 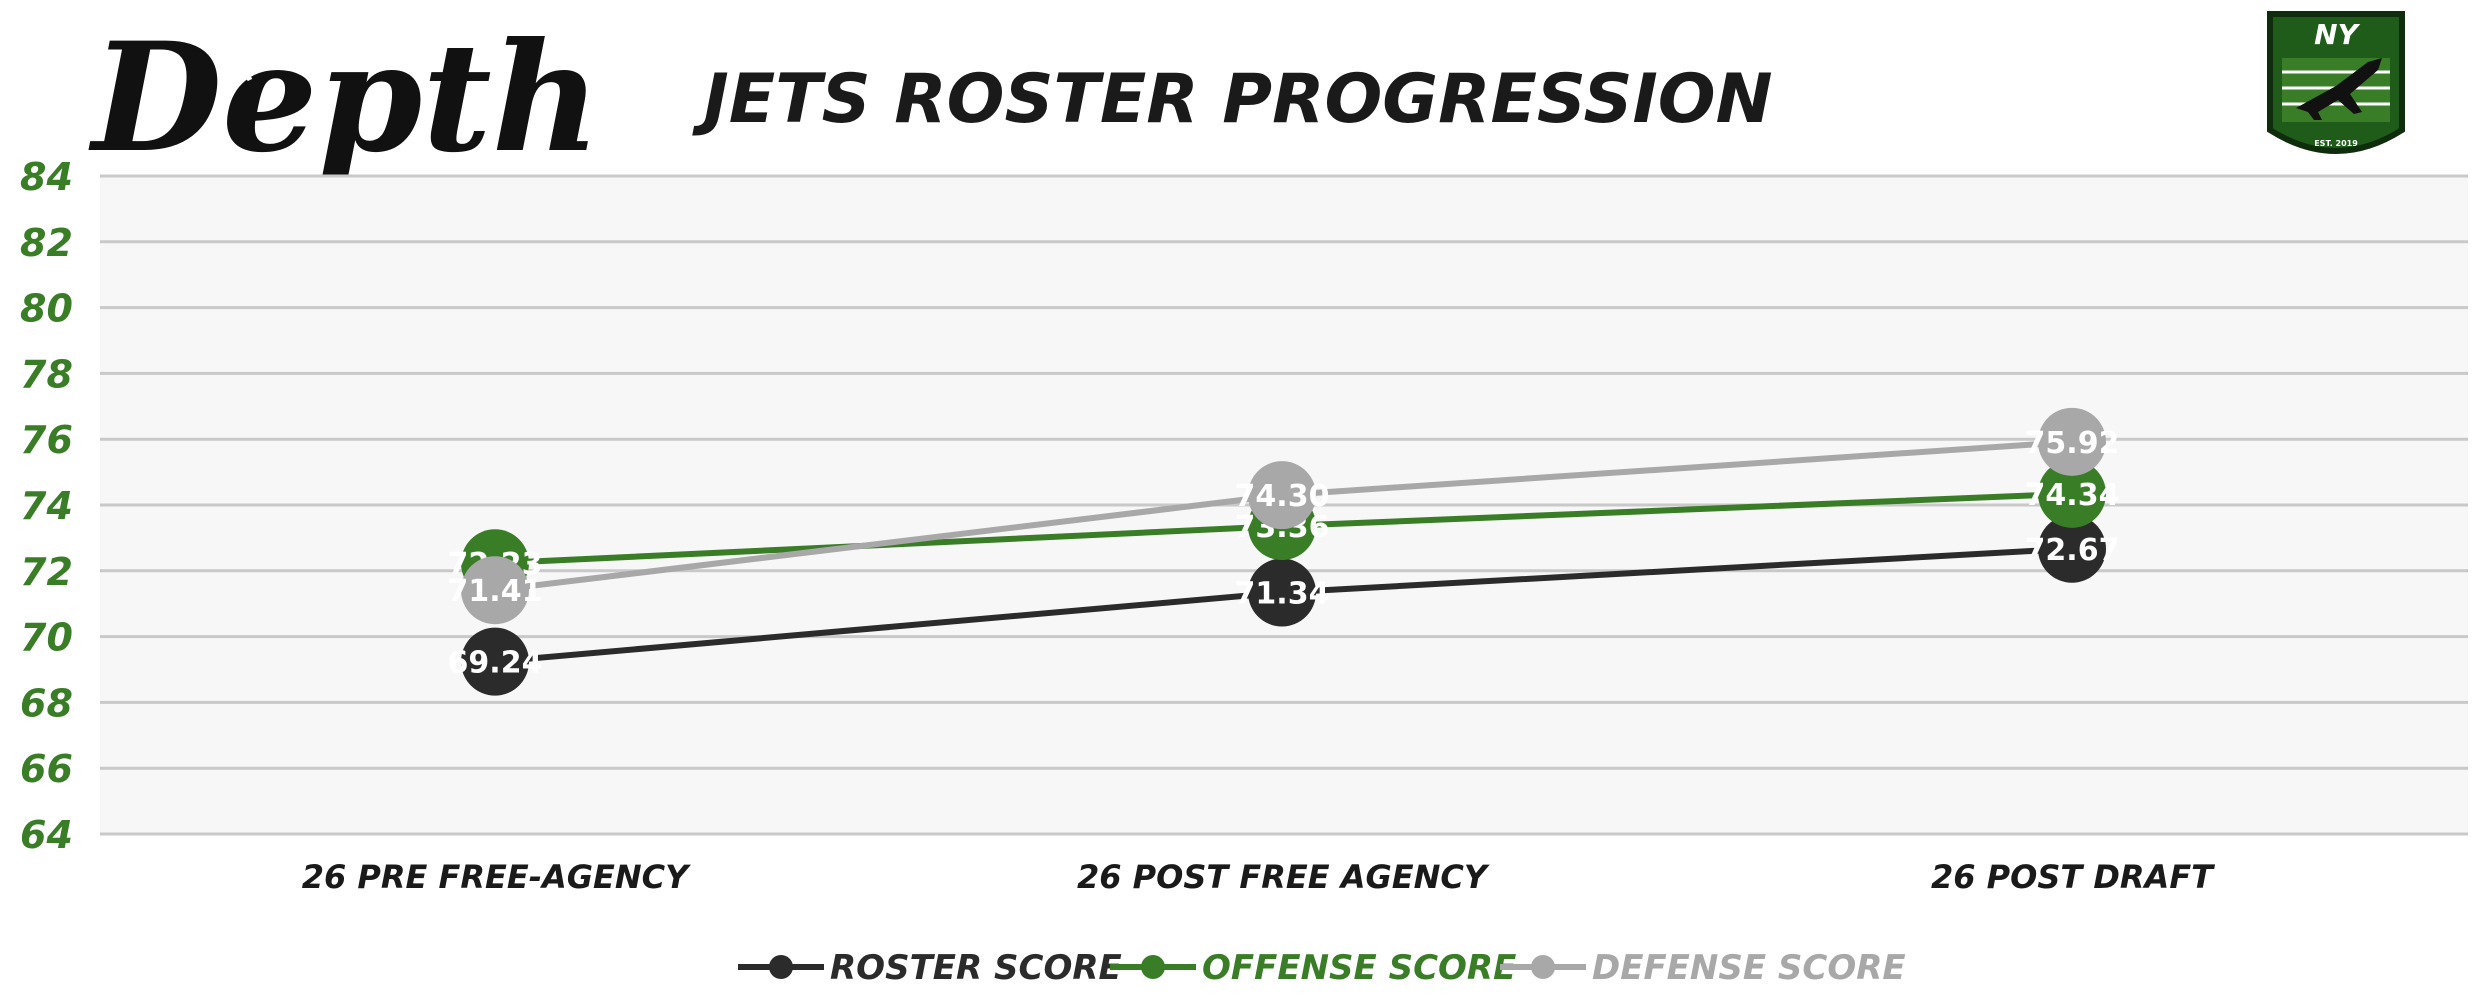 I want to click on depth-logo-text: Depth, so click(x=344, y=98).